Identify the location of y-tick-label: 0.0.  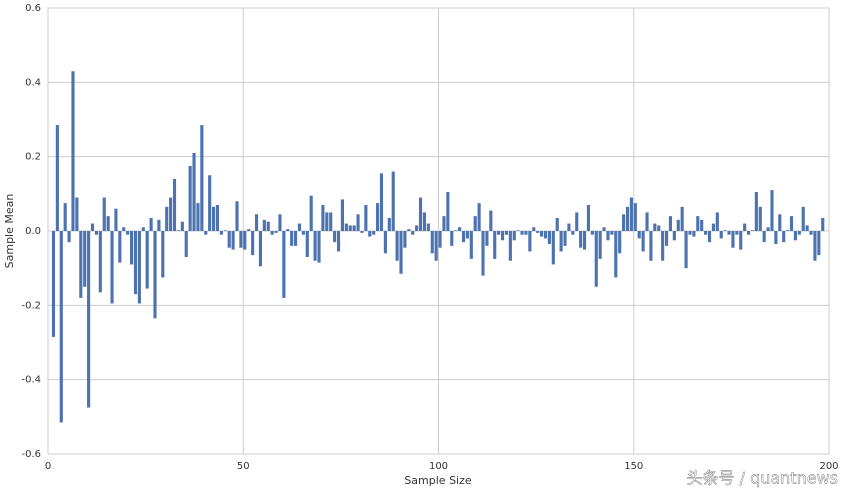
(33, 231).